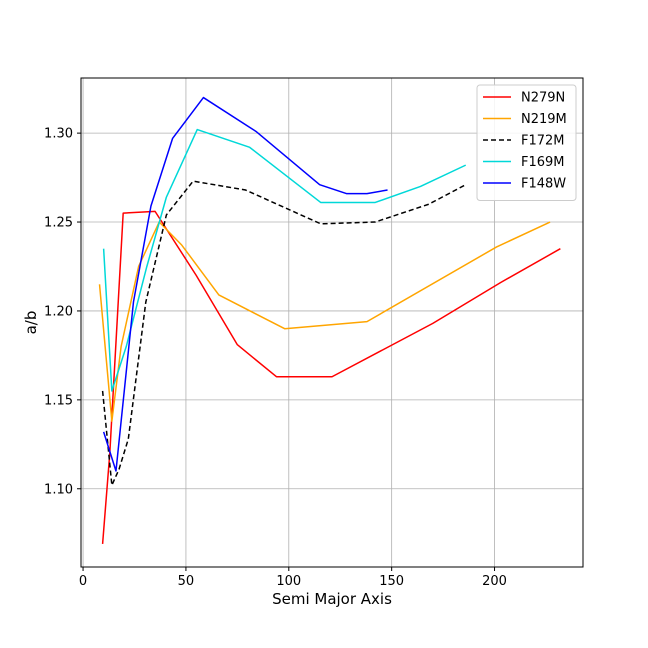  I want to click on x-tick-label: 50, so click(186, 581).